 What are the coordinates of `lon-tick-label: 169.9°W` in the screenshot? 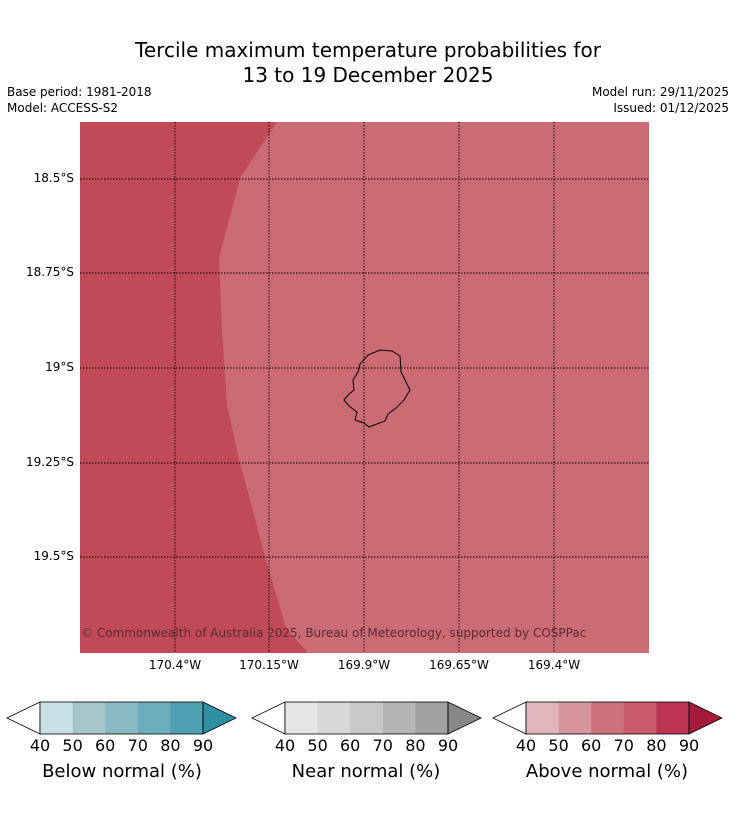 It's located at (364, 665).